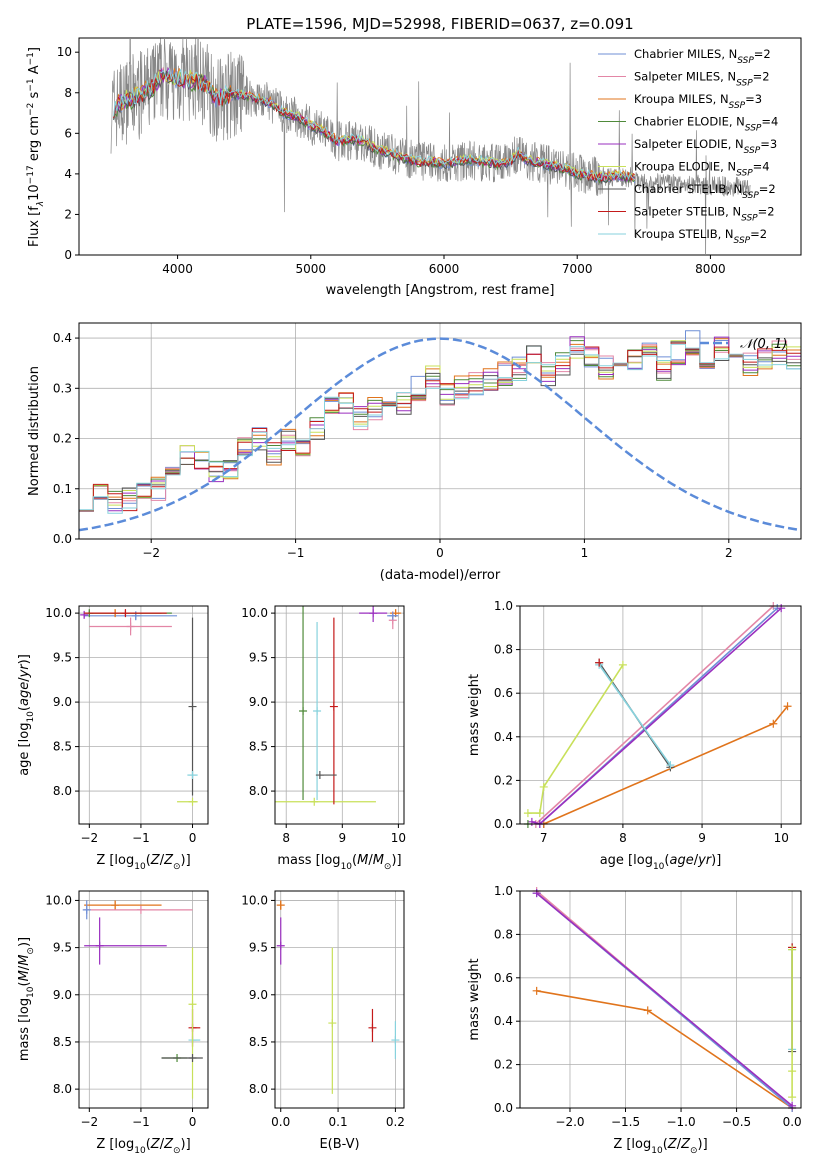  Describe the element at coordinates (575, 739) in the screenshot. I see `weight_vs_age-line-kroupa_elodie` at that location.